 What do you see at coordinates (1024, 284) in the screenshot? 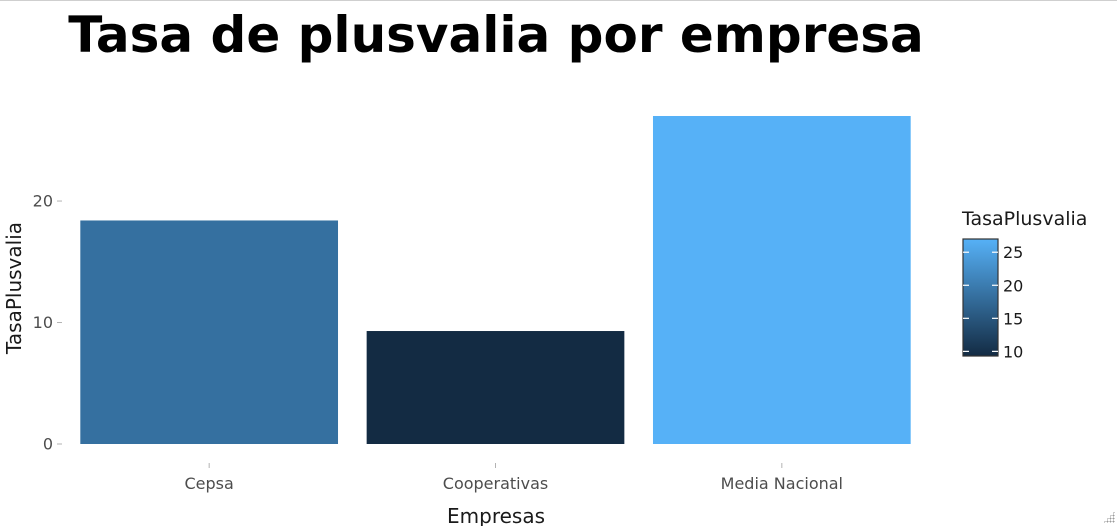
I see `legend: TasaPlusvalia 10 15 20 25` at bounding box center [1024, 284].